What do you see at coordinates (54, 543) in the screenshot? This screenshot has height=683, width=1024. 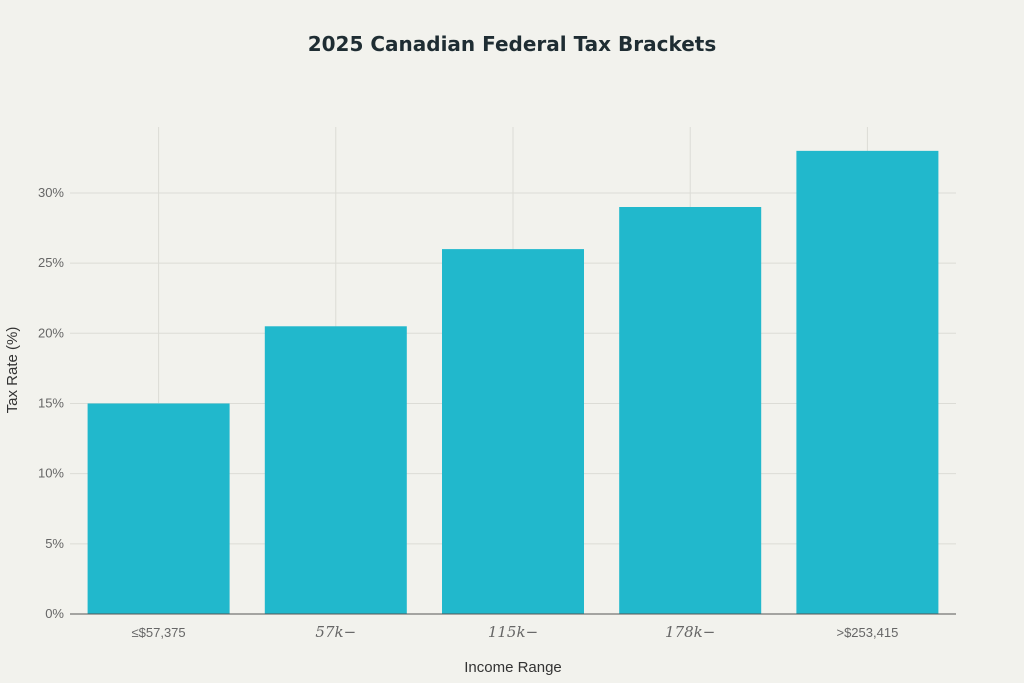 I see `y-tick-label: 5%` at bounding box center [54, 543].